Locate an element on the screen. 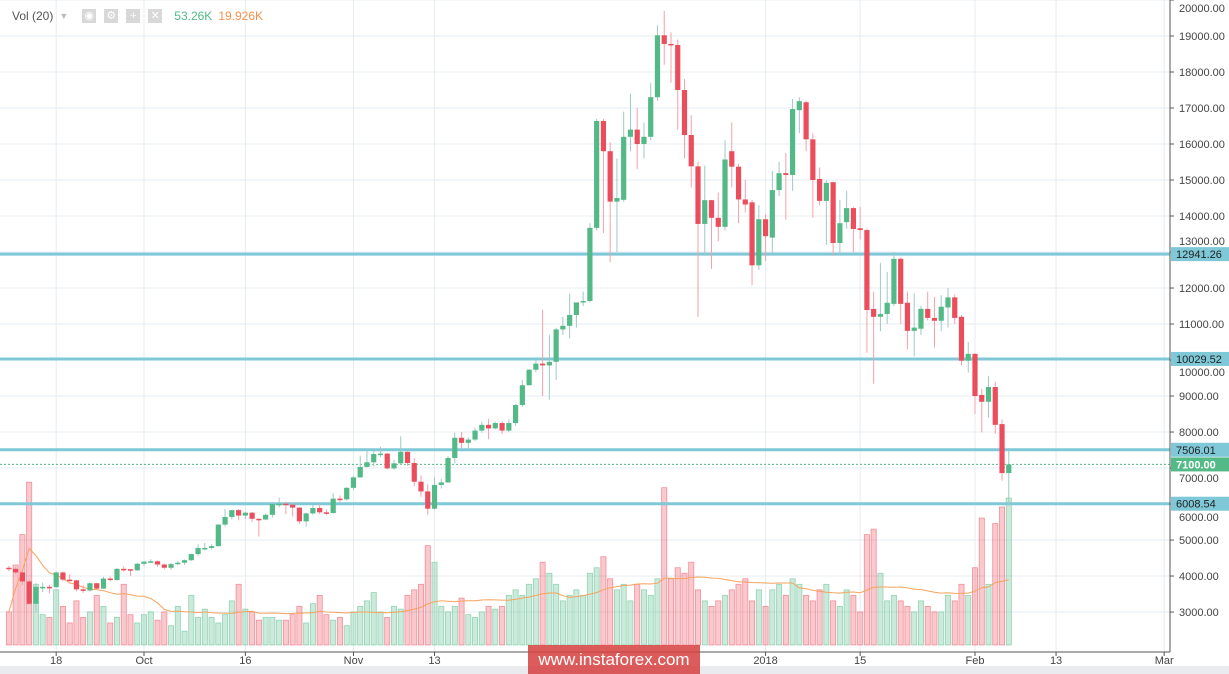 The width and height of the screenshot is (1229, 674). eye-icon: ◉ is located at coordinates (89, 16).